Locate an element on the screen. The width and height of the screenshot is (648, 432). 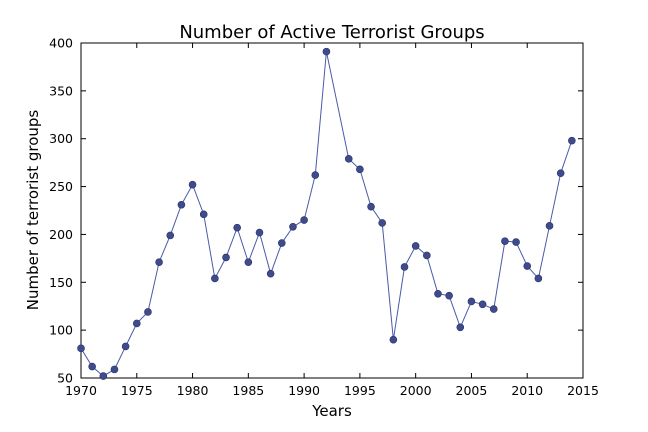
x-tick-label: 1990 is located at coordinates (304, 390).